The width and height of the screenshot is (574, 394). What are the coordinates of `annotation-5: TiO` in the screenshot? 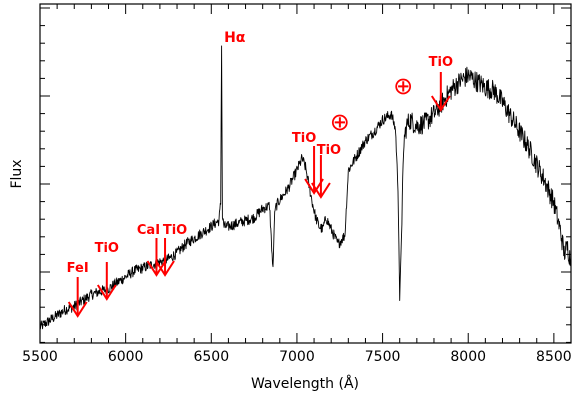 It's located at (326, 171).